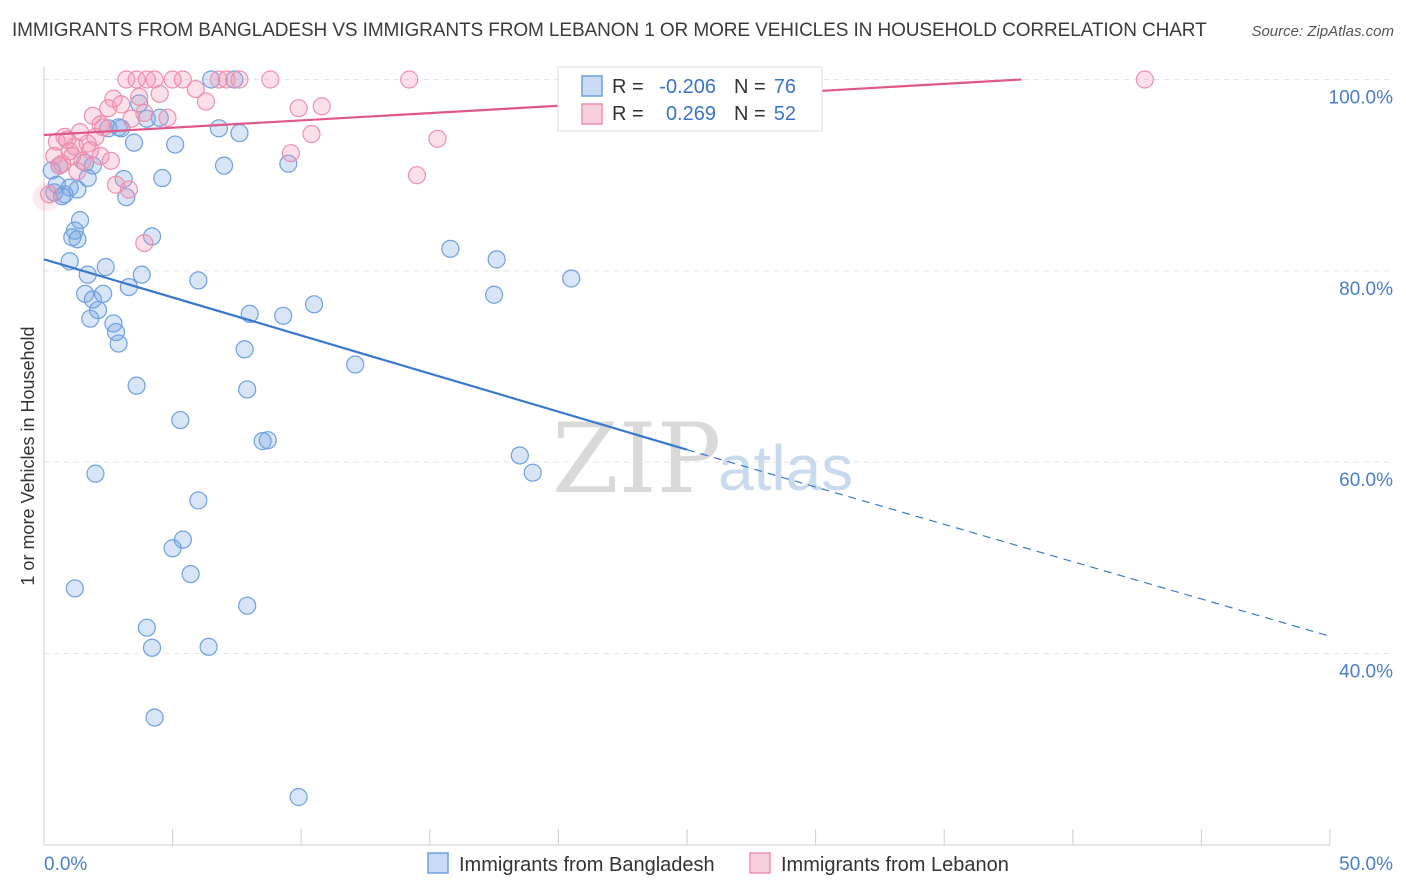 This screenshot has height=892, width=1406. I want to click on trend-lebanon-solid, so click(532, 107).